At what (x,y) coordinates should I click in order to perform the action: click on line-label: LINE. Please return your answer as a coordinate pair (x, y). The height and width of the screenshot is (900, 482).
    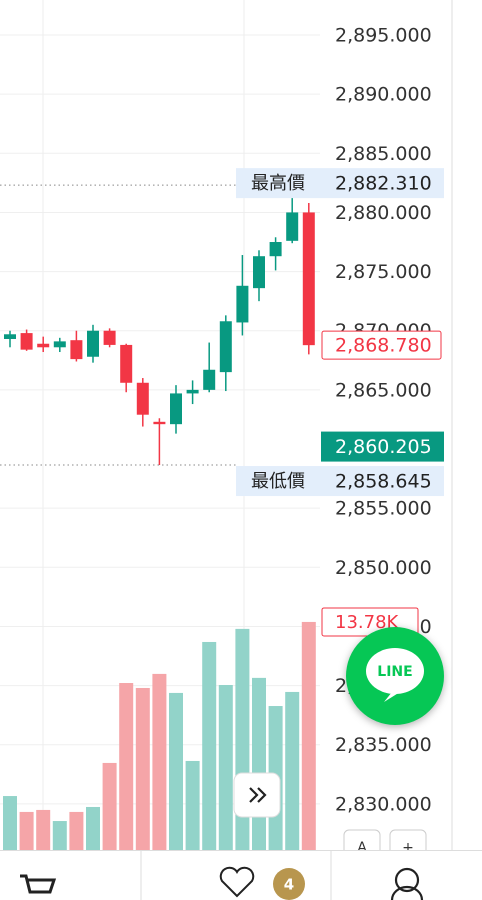
    Looking at the image, I should click on (394, 672).